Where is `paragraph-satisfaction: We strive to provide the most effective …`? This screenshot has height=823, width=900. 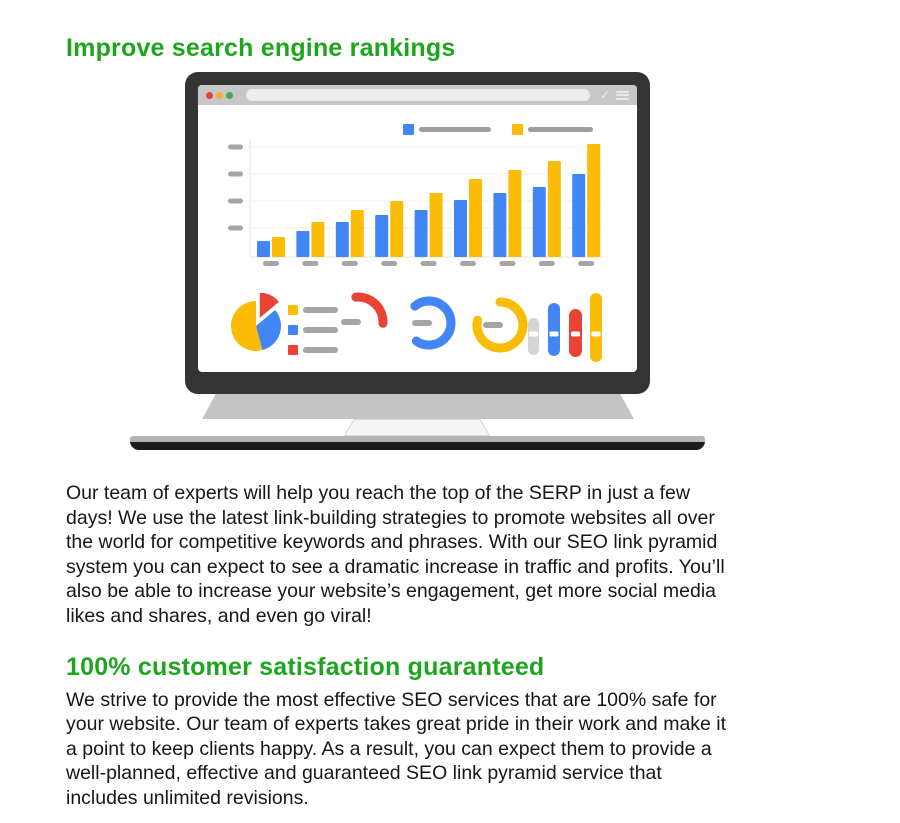 paragraph-satisfaction: We strive to provide the most effective … is located at coordinates (396, 748).